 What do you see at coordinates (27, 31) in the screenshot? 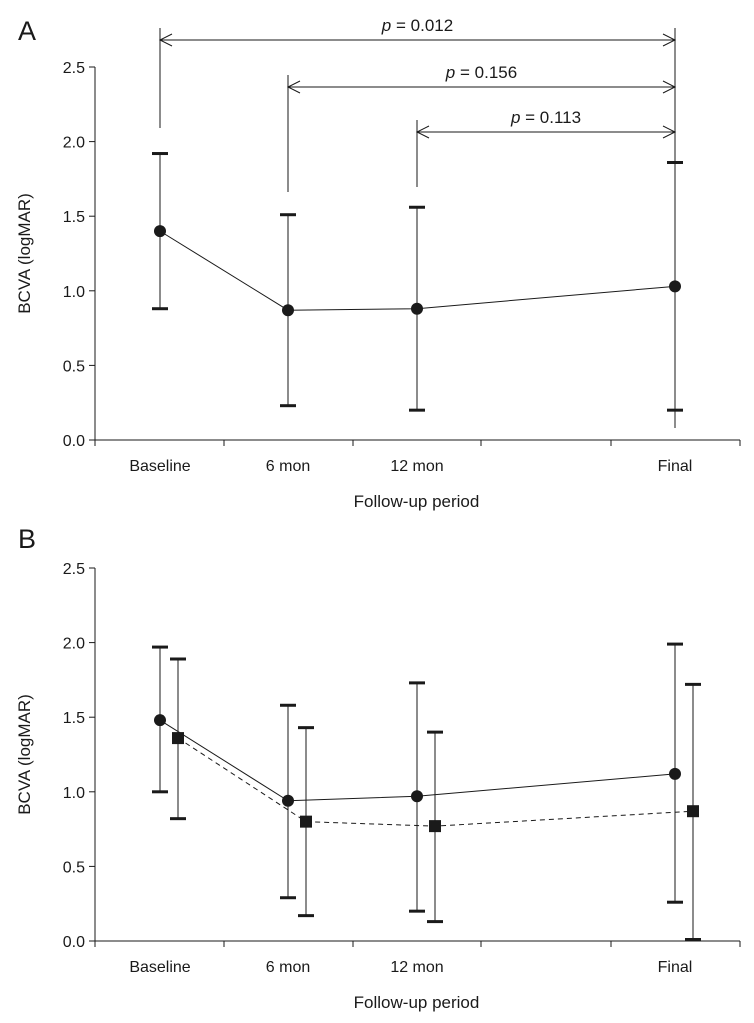
I see `panel-label: A` at bounding box center [27, 31].